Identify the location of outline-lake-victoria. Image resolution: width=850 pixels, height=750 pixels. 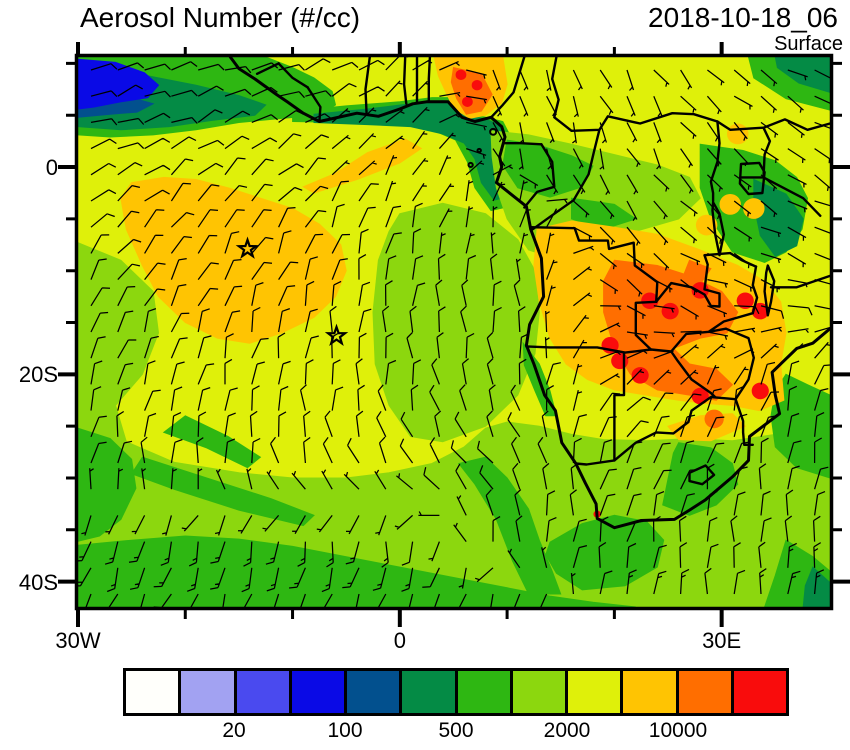
(752, 178).